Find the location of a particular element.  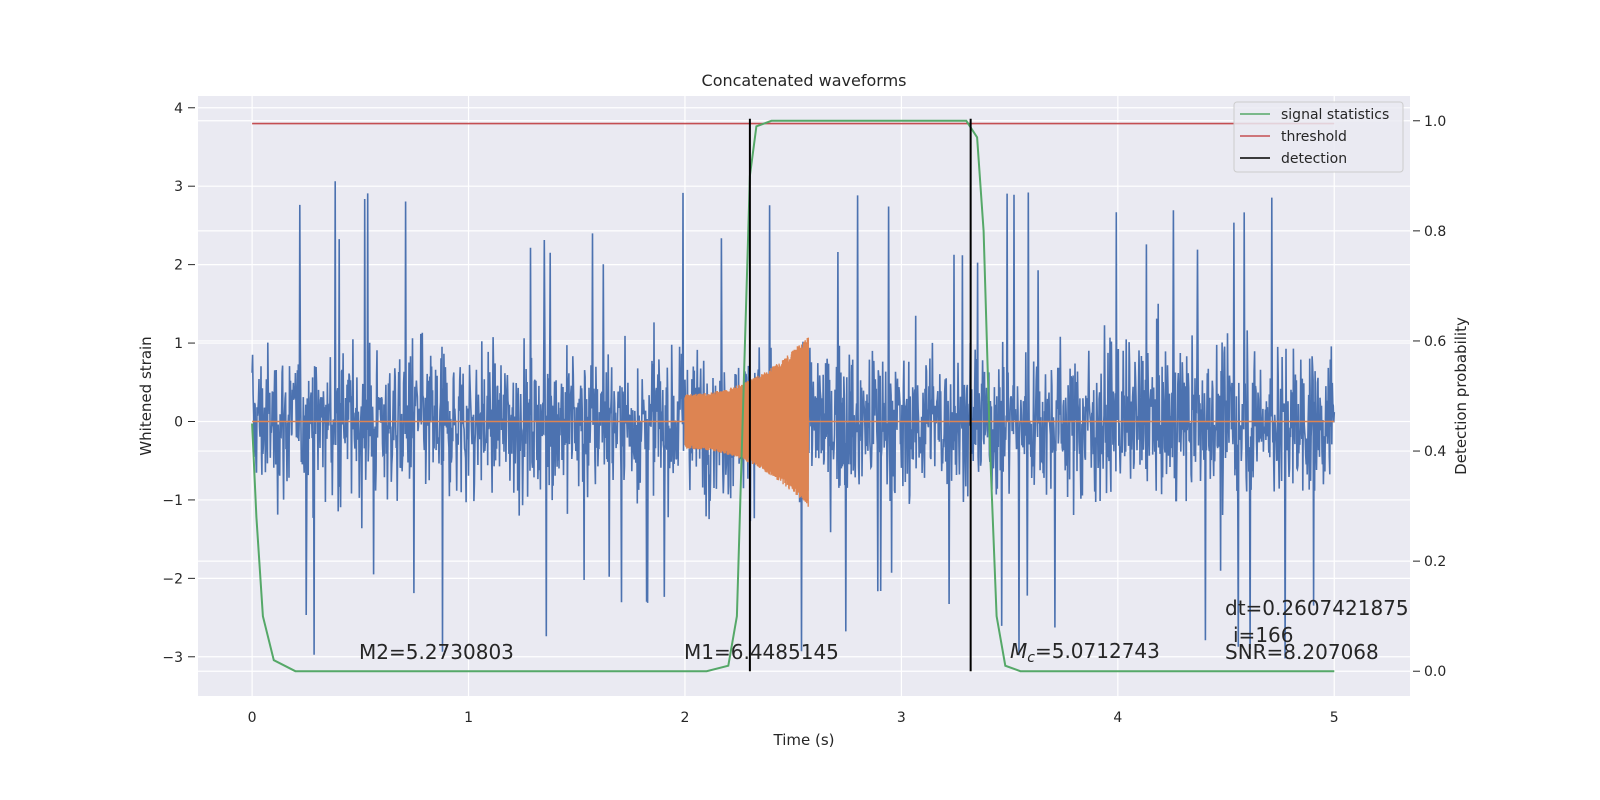

x-tick-label: 1 is located at coordinates (468, 718).